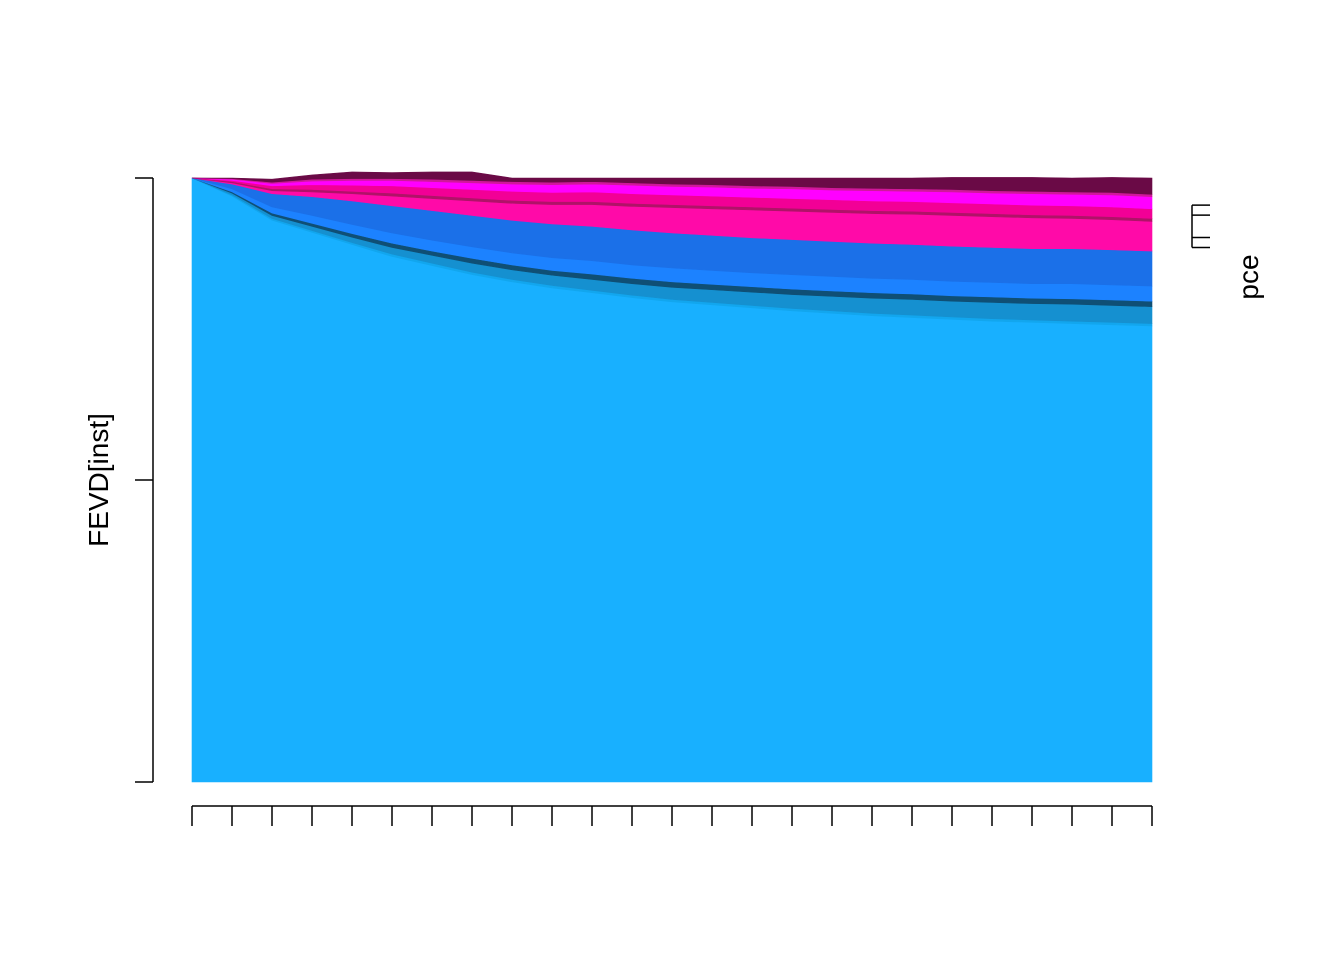 This screenshot has width=1344, height=960. I want to click on y-axis-label: FEVD[inst], so click(98, 480).